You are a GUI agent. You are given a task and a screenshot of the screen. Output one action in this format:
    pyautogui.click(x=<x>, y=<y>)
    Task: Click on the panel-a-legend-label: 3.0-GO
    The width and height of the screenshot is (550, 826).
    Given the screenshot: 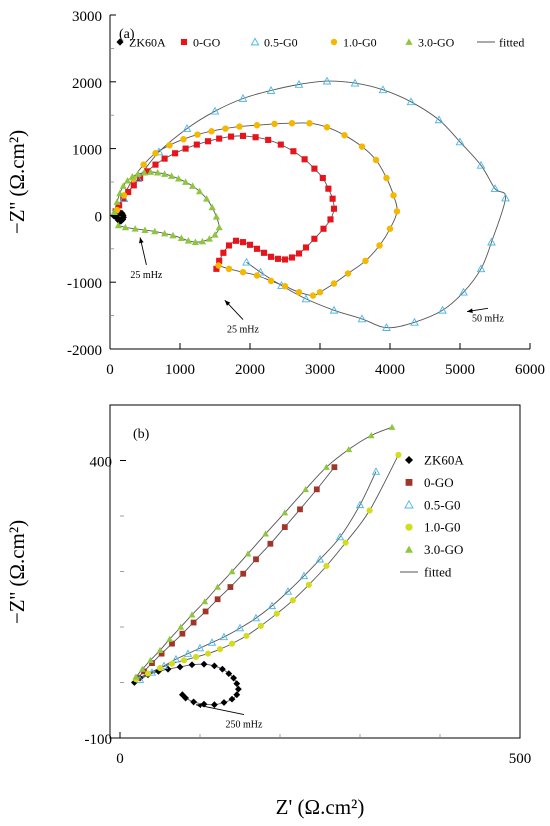 What is the action you would take?
    pyautogui.click(x=436, y=43)
    